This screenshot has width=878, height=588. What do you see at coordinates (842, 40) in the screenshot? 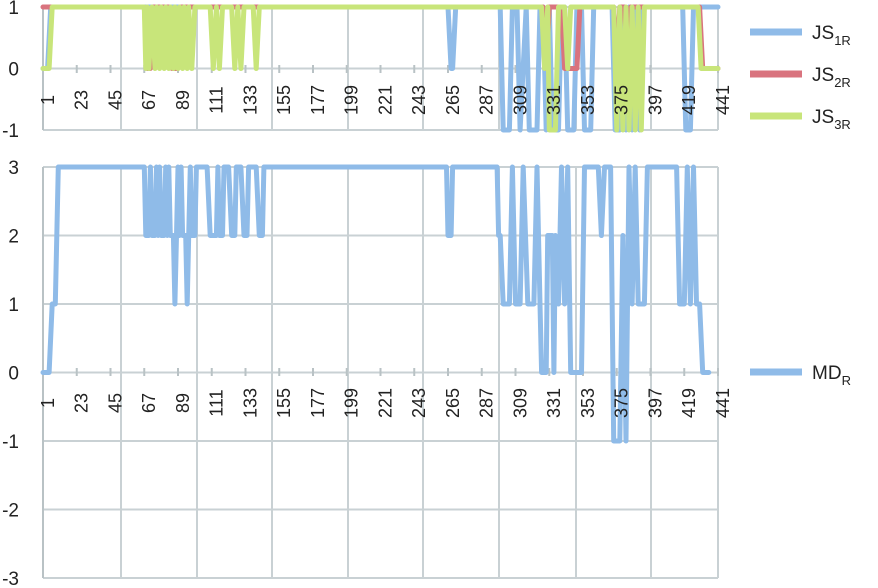
I see `legend-label-subscript: 1R` at bounding box center [842, 40].